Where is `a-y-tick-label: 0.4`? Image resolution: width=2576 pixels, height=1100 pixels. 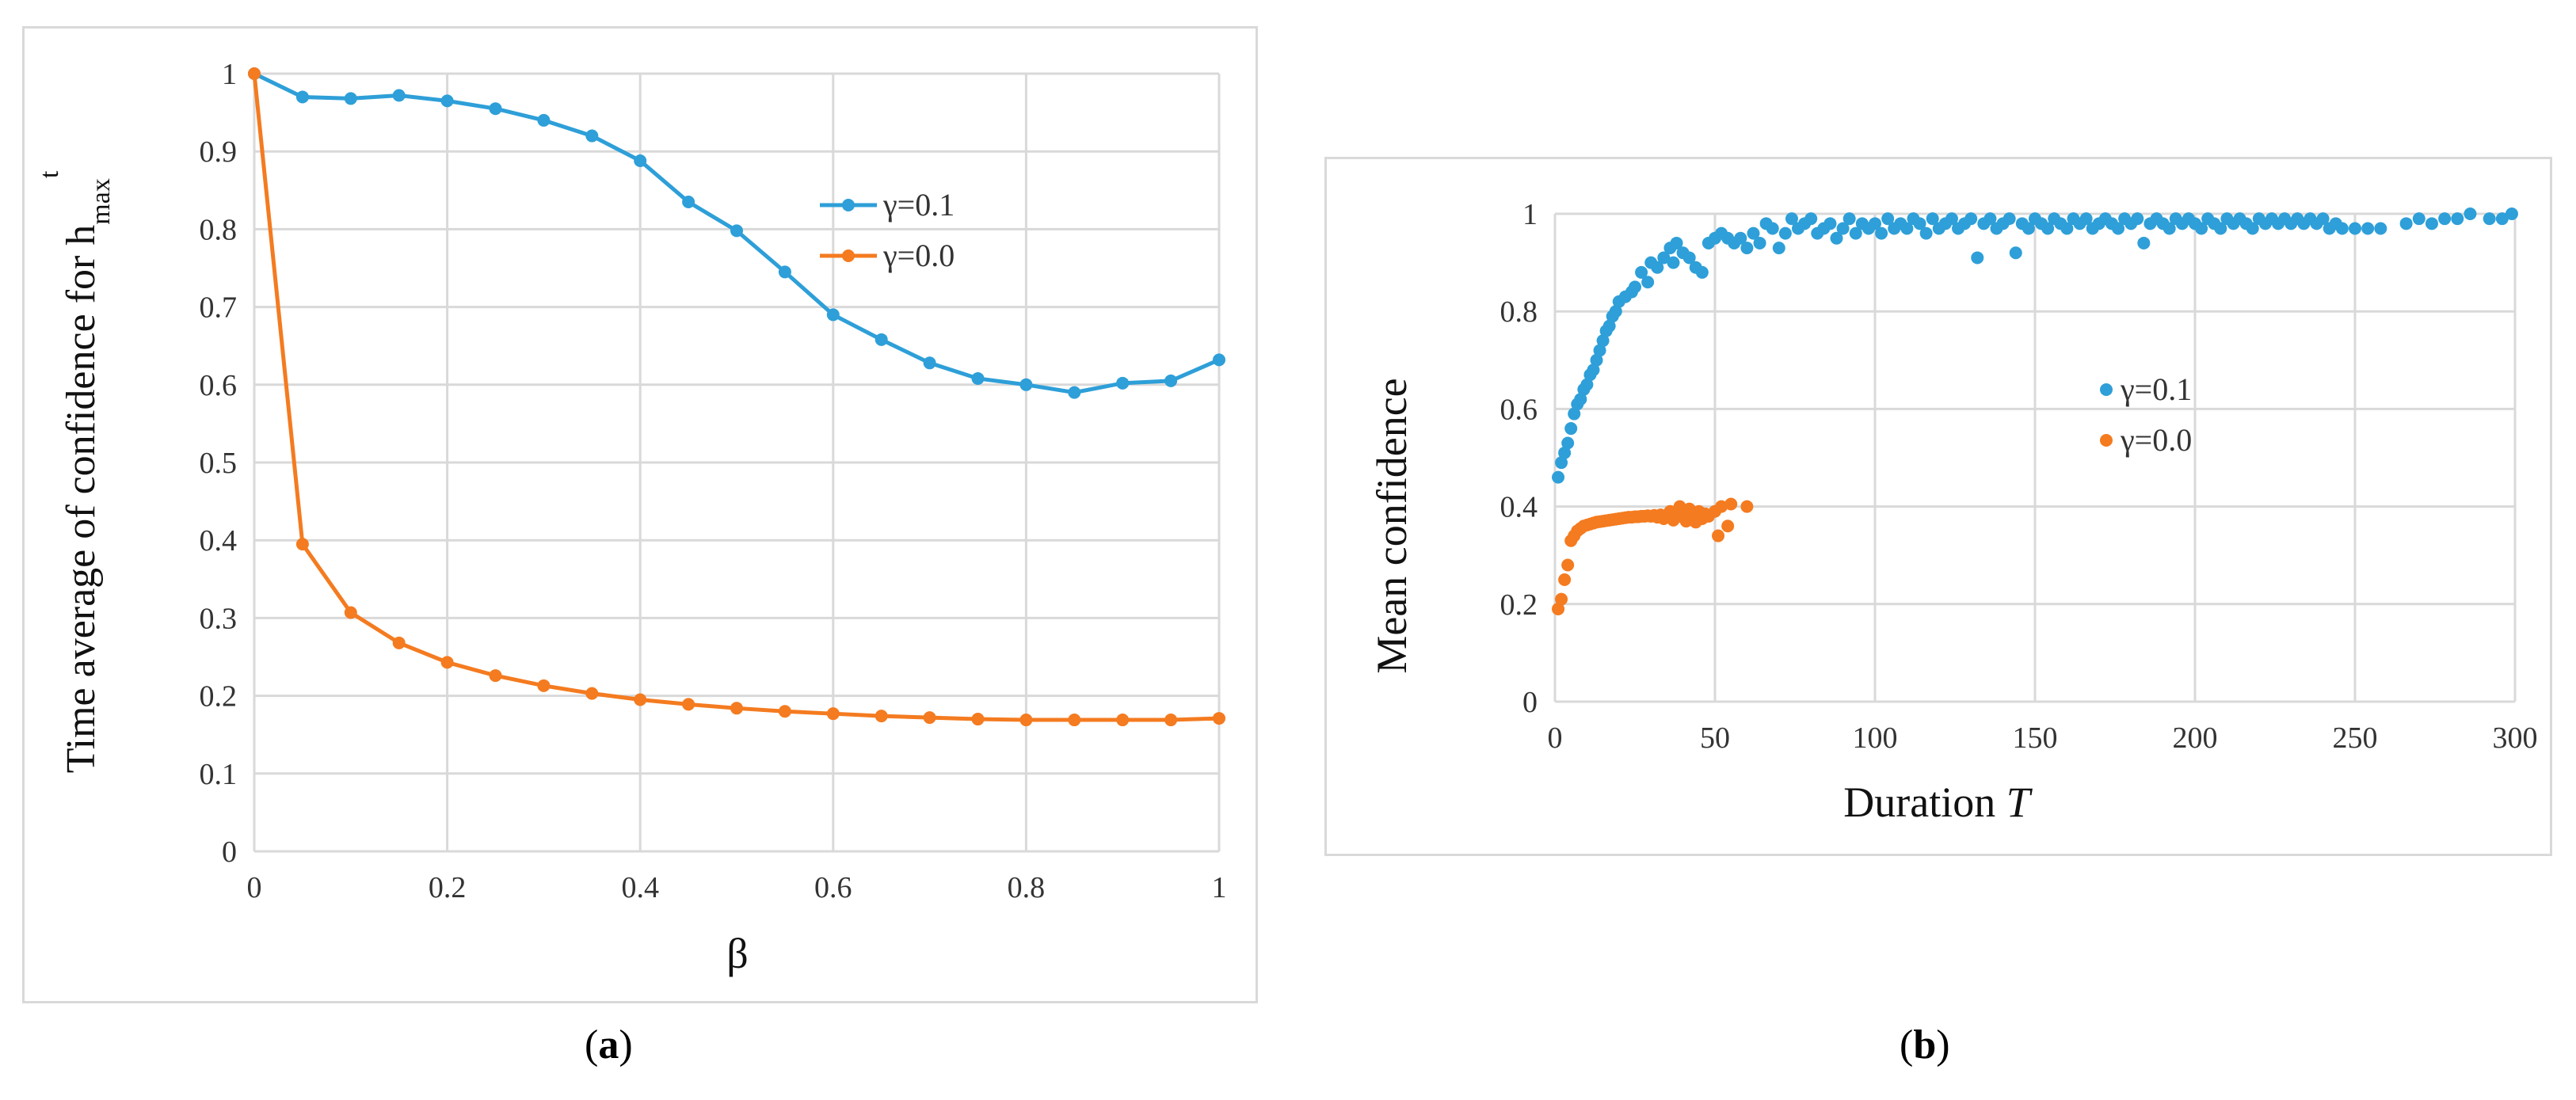
a-y-tick-label: 0.4 is located at coordinates (219, 541).